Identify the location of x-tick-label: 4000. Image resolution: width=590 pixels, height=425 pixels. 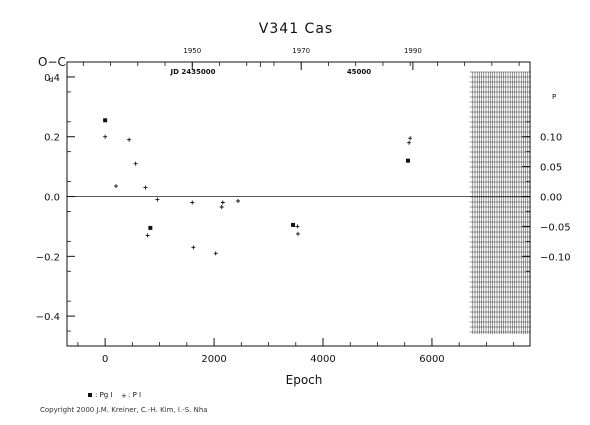
(322, 359).